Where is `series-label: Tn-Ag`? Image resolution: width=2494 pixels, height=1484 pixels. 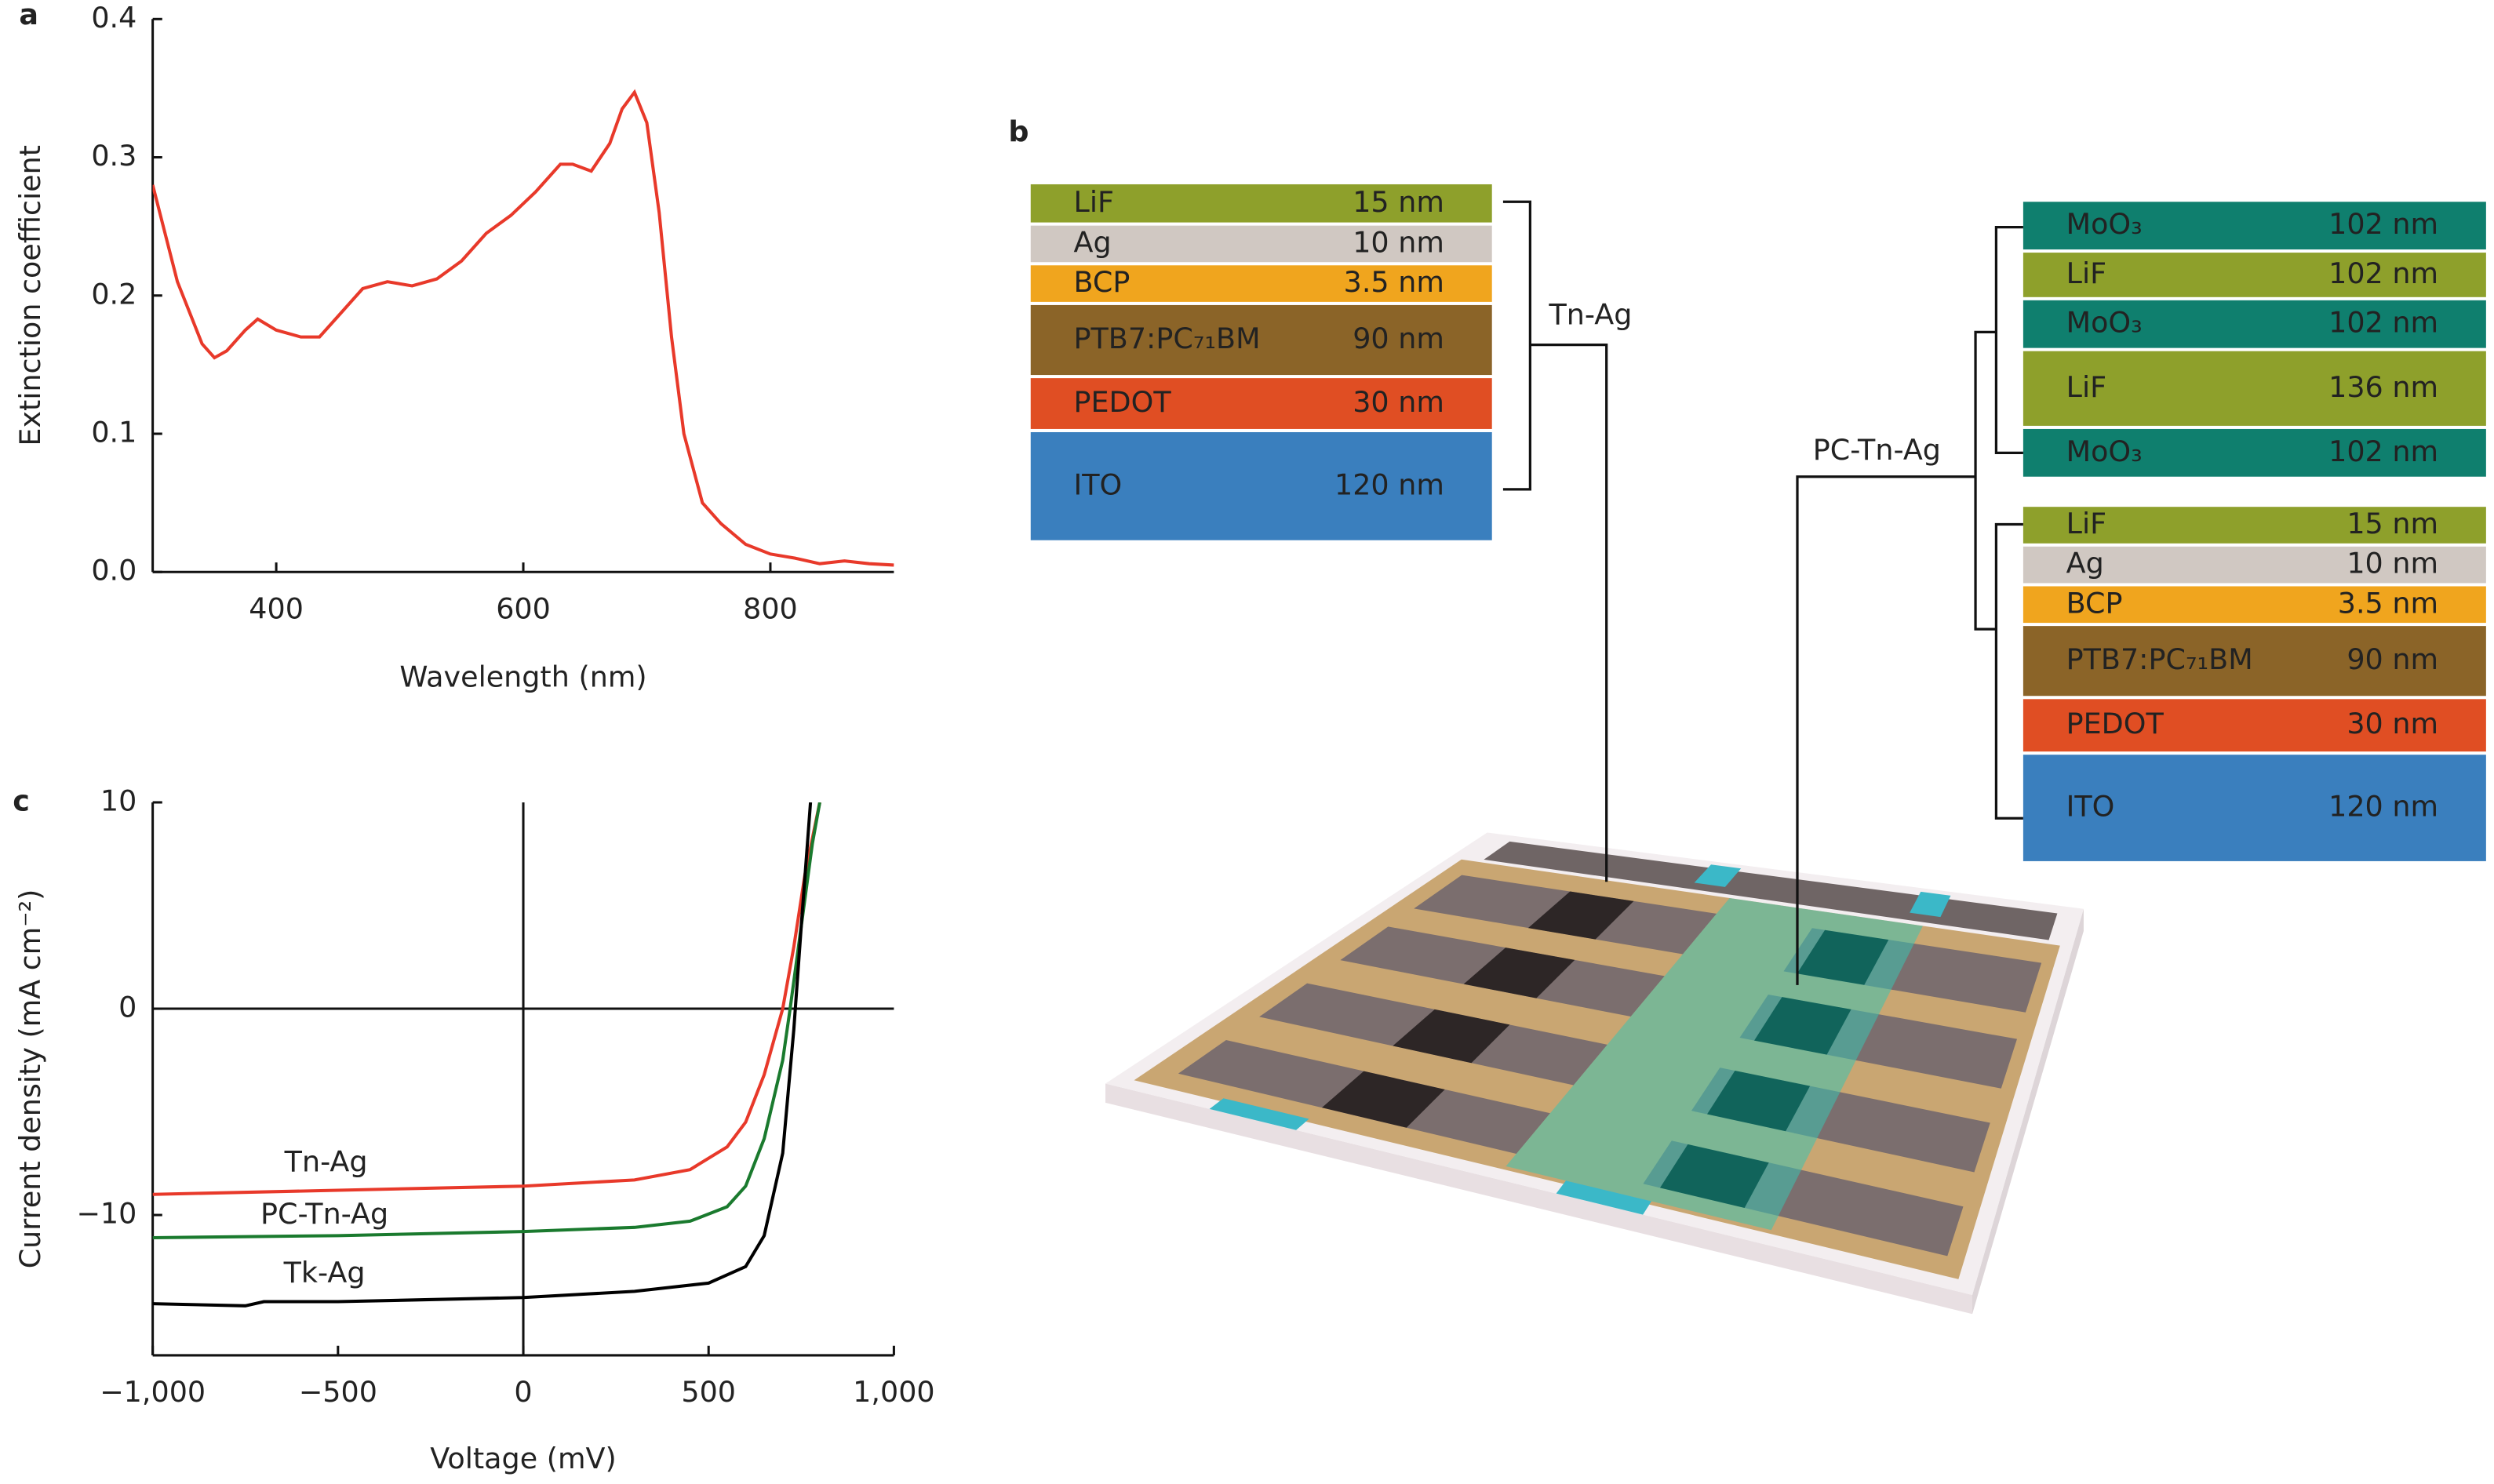 series-label: Tn-Ag is located at coordinates (326, 1161).